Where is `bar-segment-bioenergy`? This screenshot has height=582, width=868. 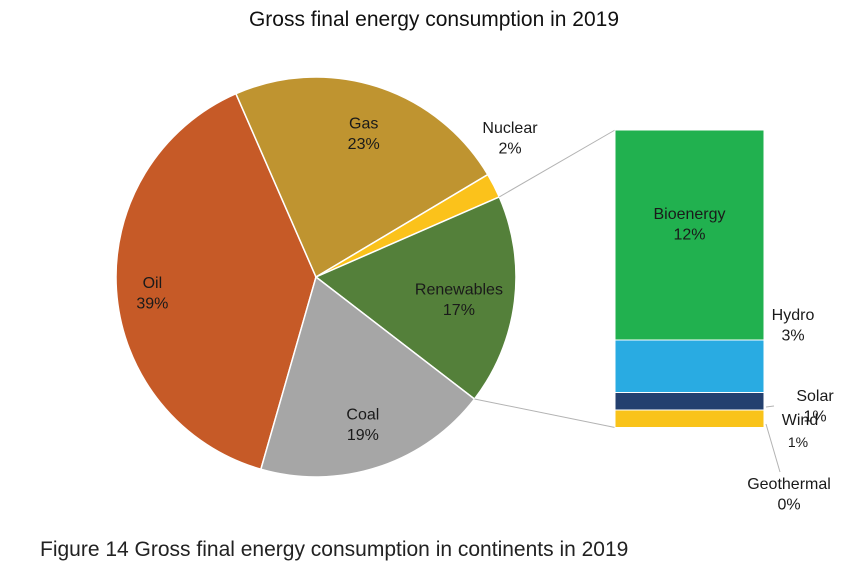
bar-segment-bioenergy is located at coordinates (689, 235).